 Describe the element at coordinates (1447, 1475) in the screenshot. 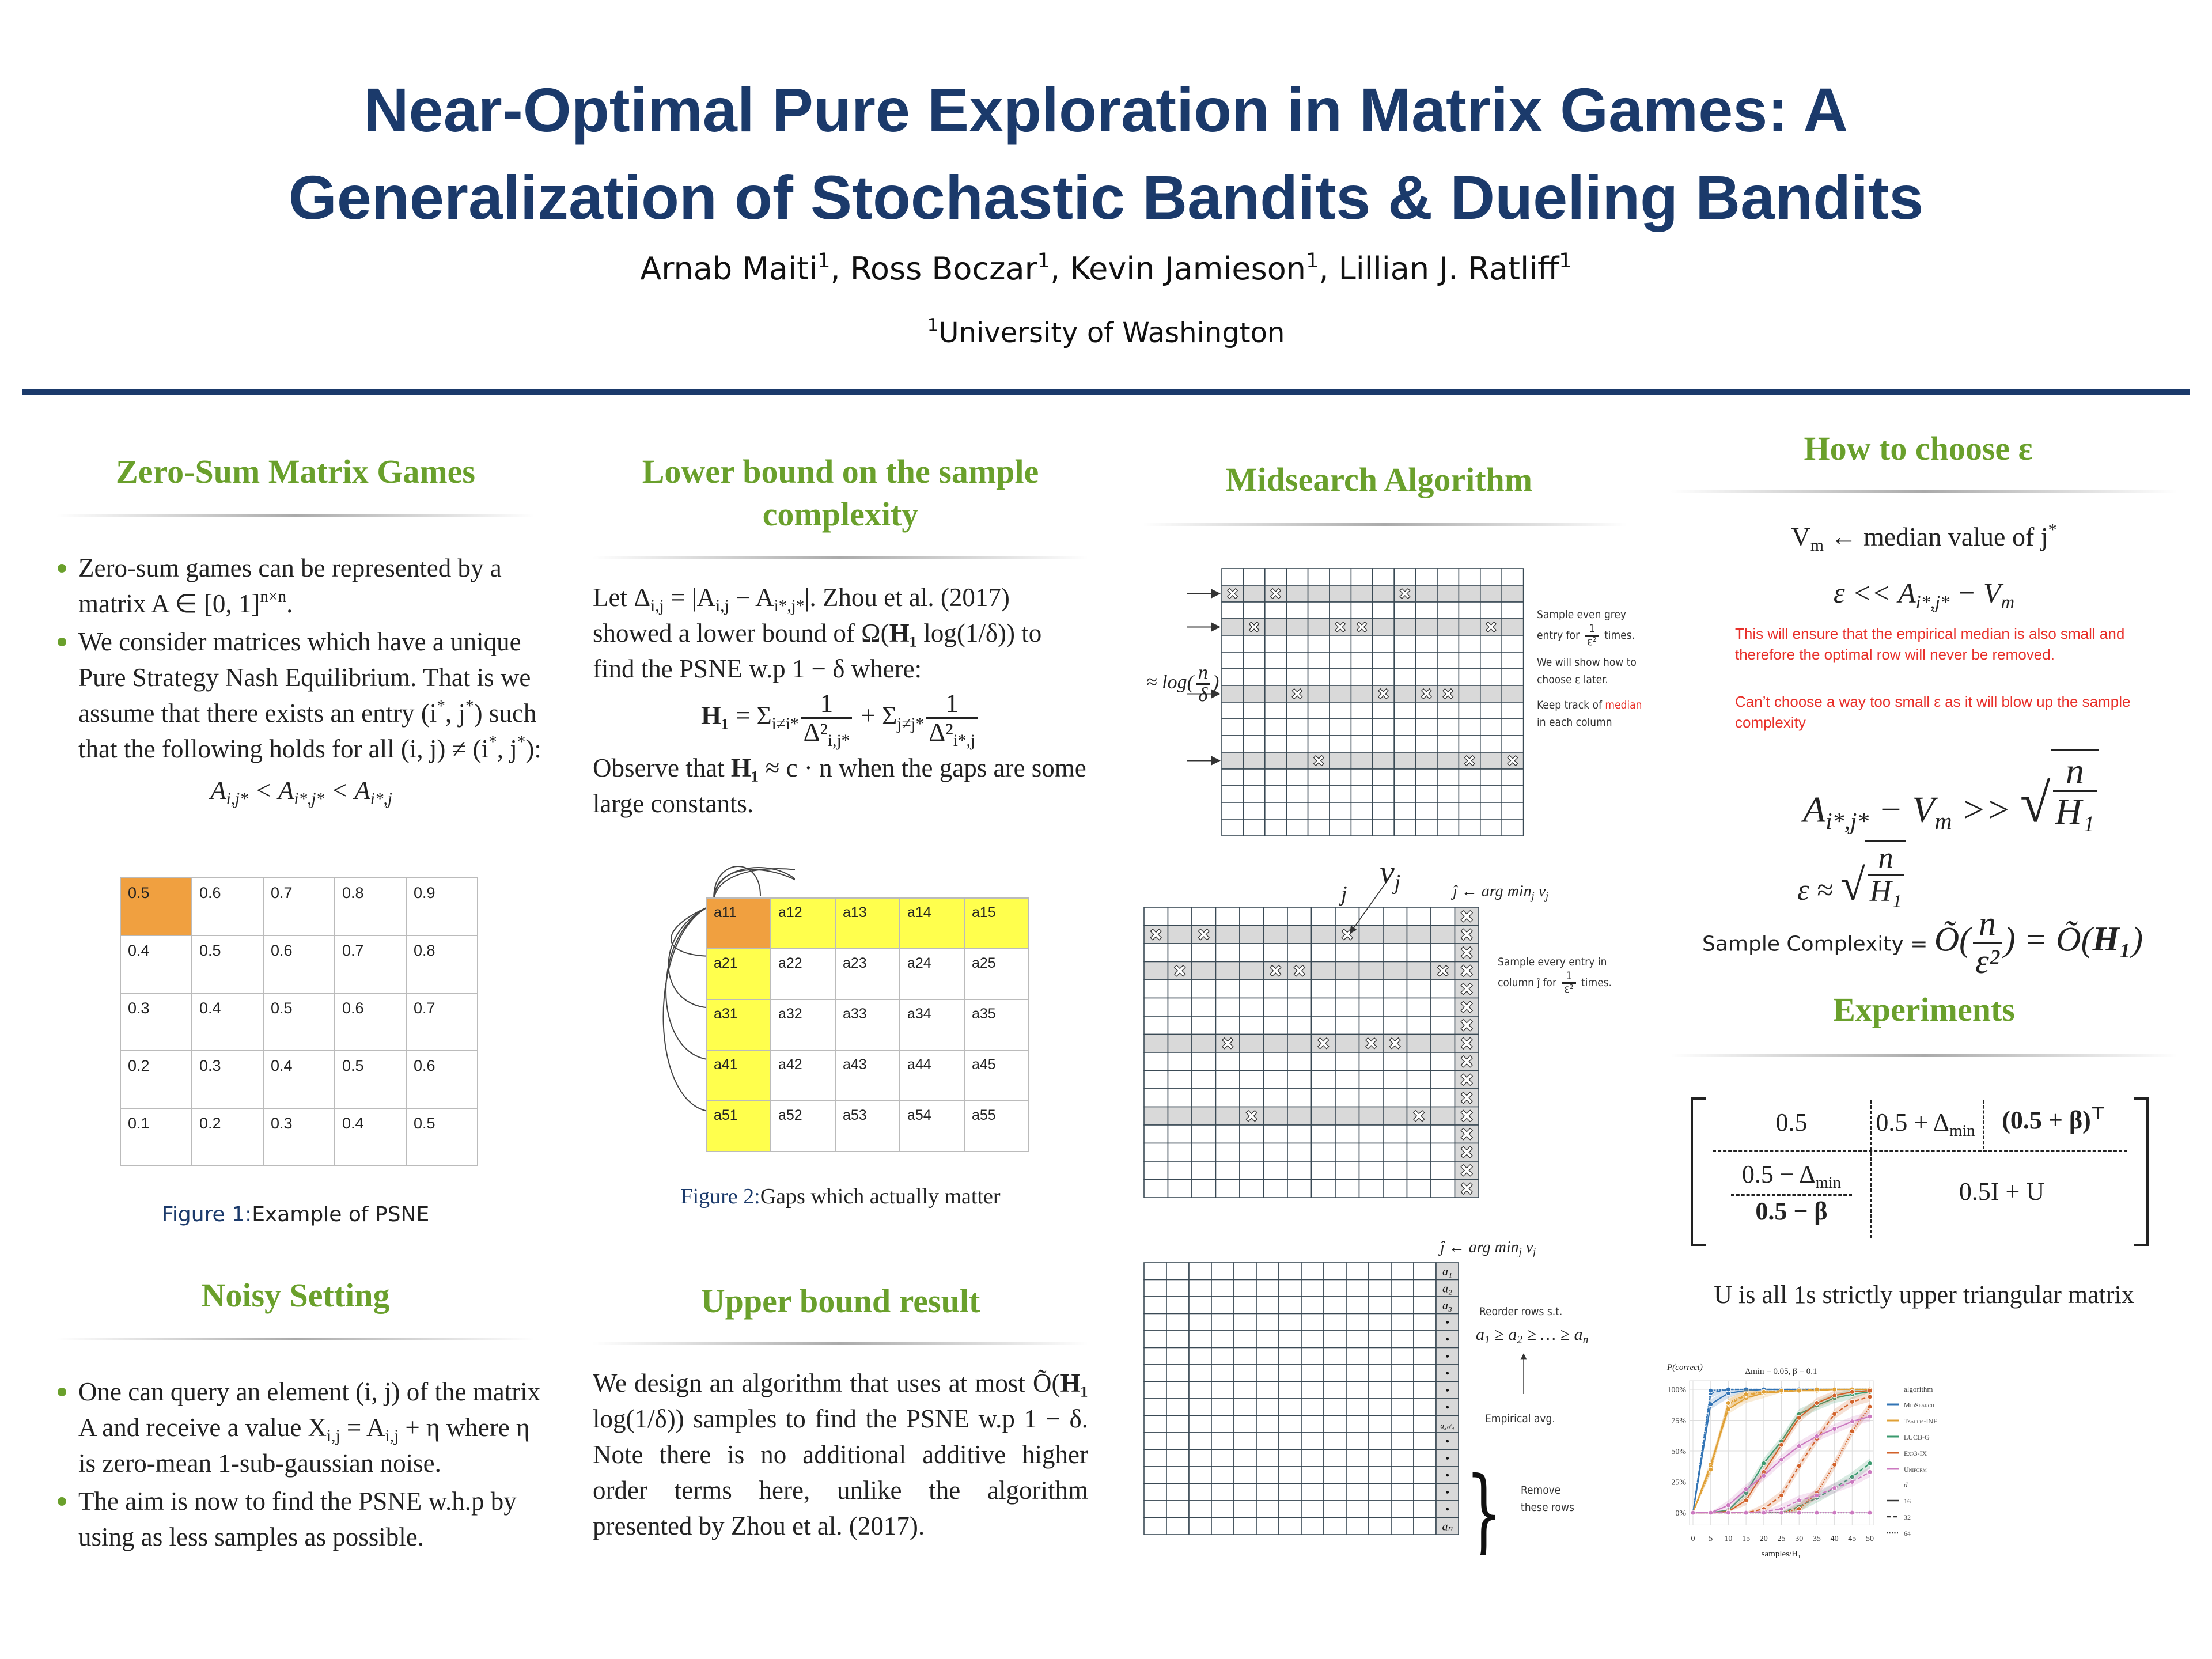

I see `column-value-label: •` at that location.